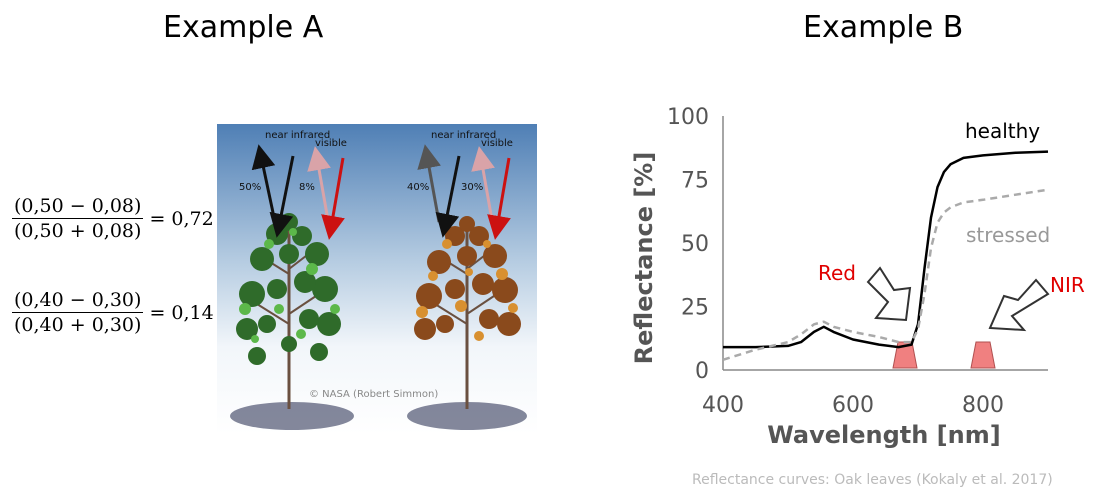 The width and height of the screenshot is (1113, 504). I want to click on example-a-title: Example A, so click(243, 27).